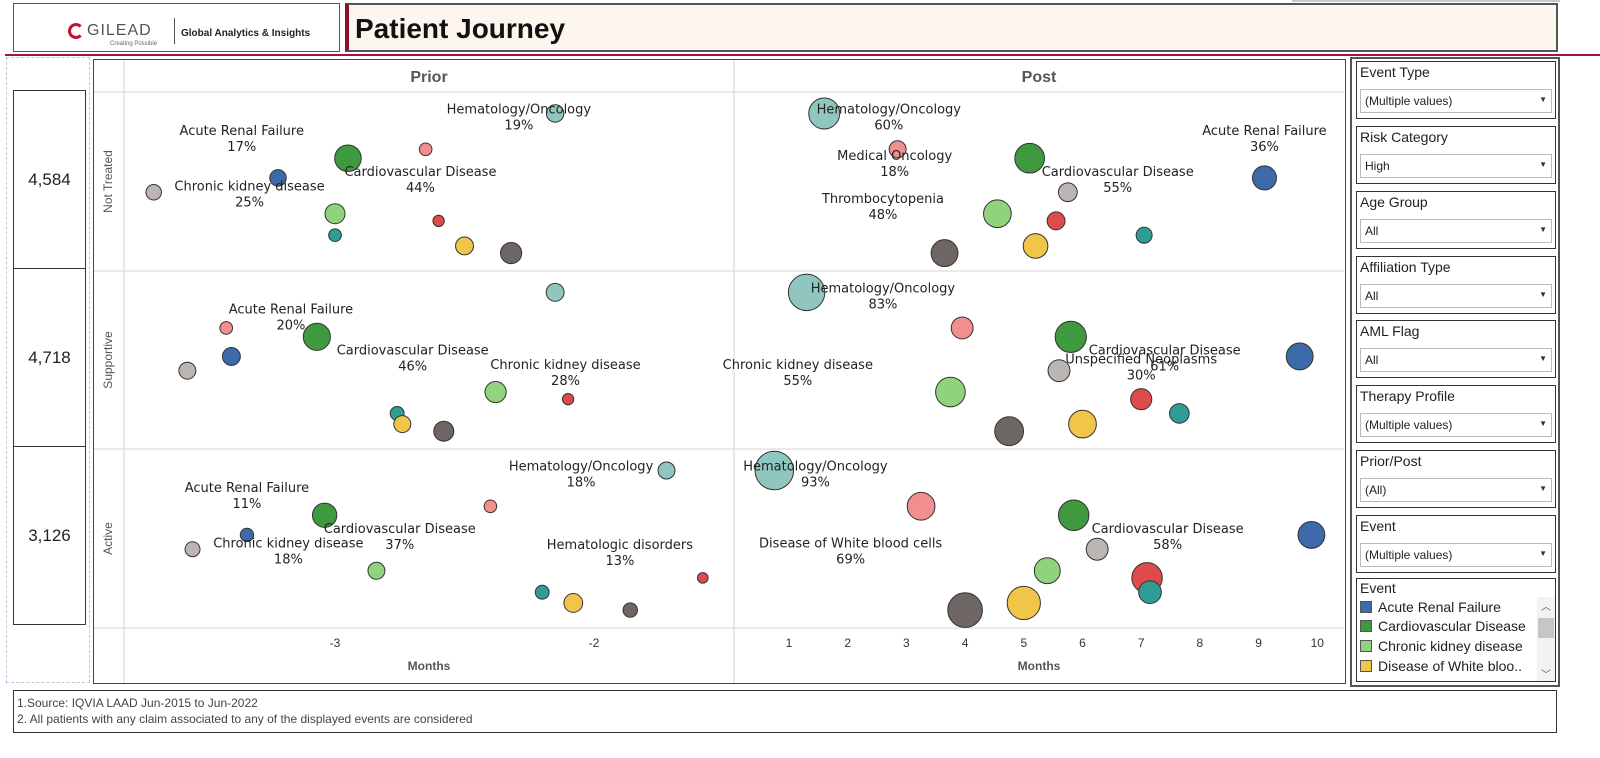  I want to click on age-group-dropdown: All ▼, so click(1456, 231).